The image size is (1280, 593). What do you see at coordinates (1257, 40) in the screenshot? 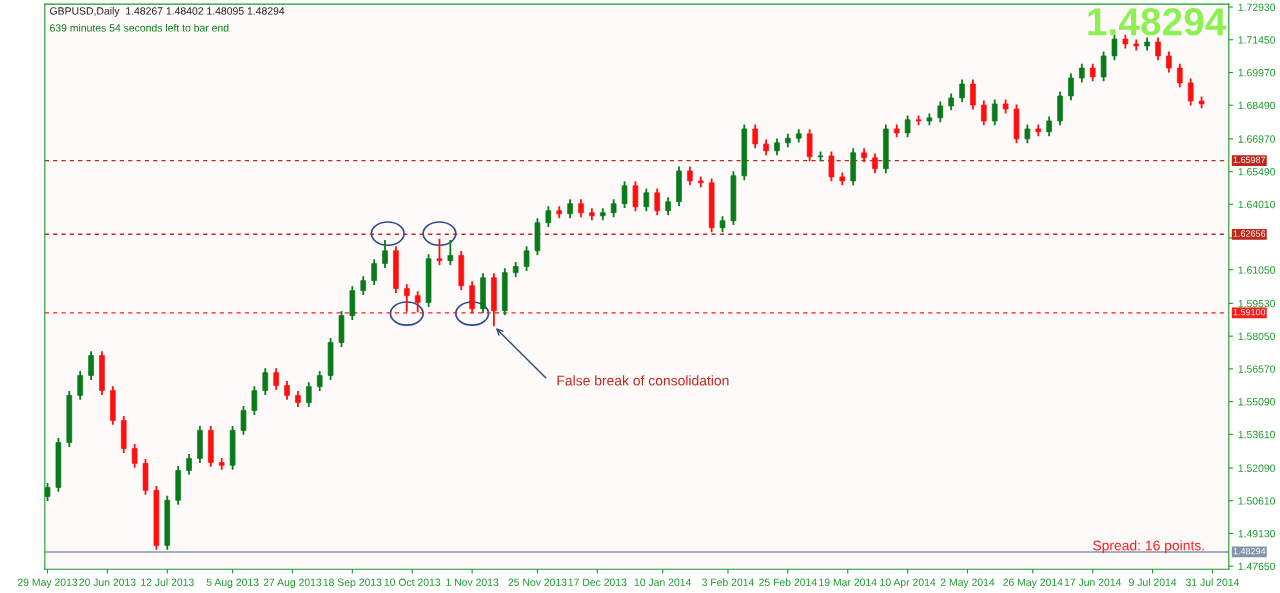
I see `y-tick-label: 1.71450` at bounding box center [1257, 40].